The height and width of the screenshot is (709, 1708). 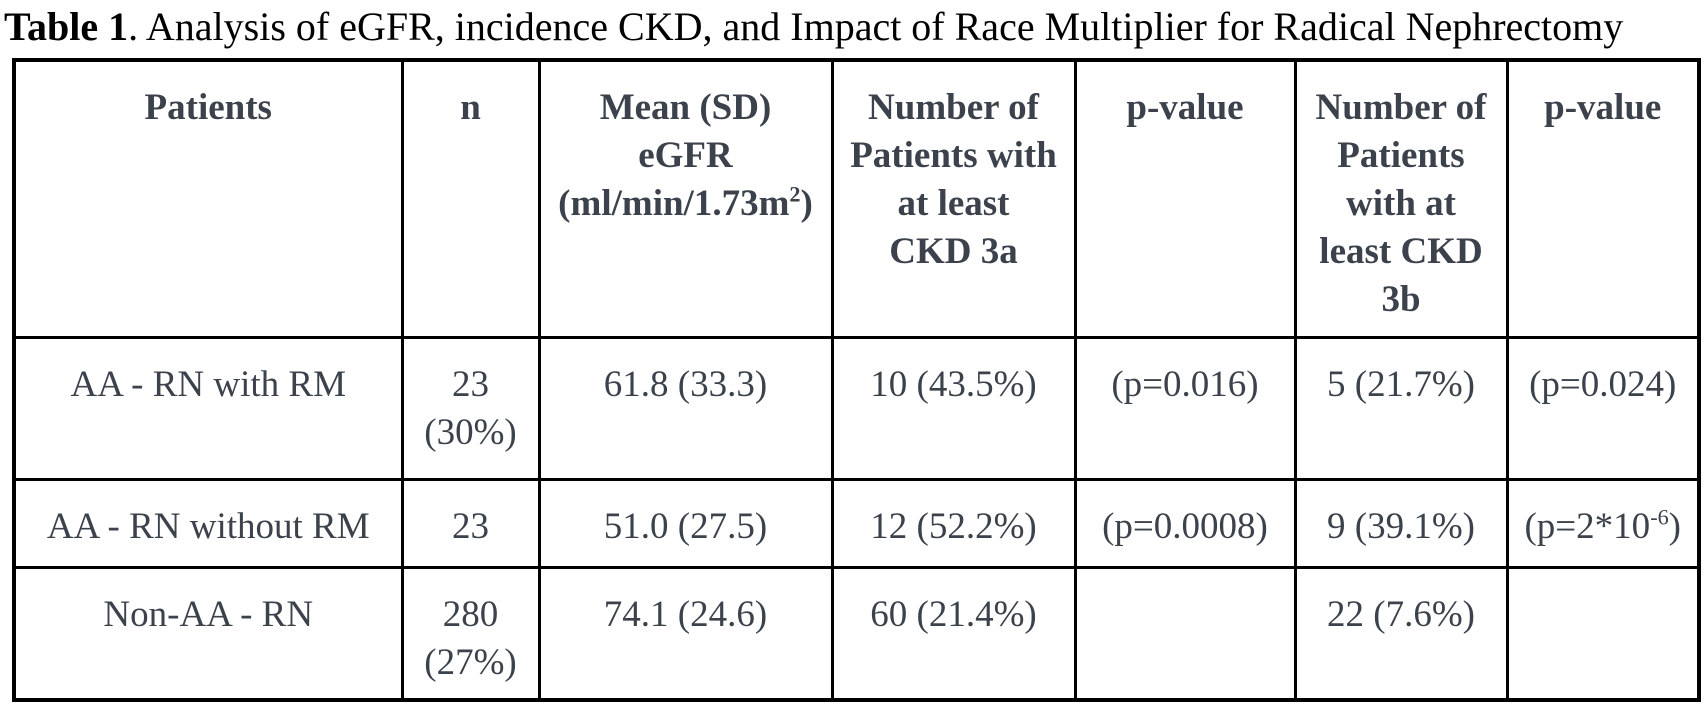 What do you see at coordinates (1185, 198) in the screenshot?
I see `header-pvalue-1: p-value` at bounding box center [1185, 198].